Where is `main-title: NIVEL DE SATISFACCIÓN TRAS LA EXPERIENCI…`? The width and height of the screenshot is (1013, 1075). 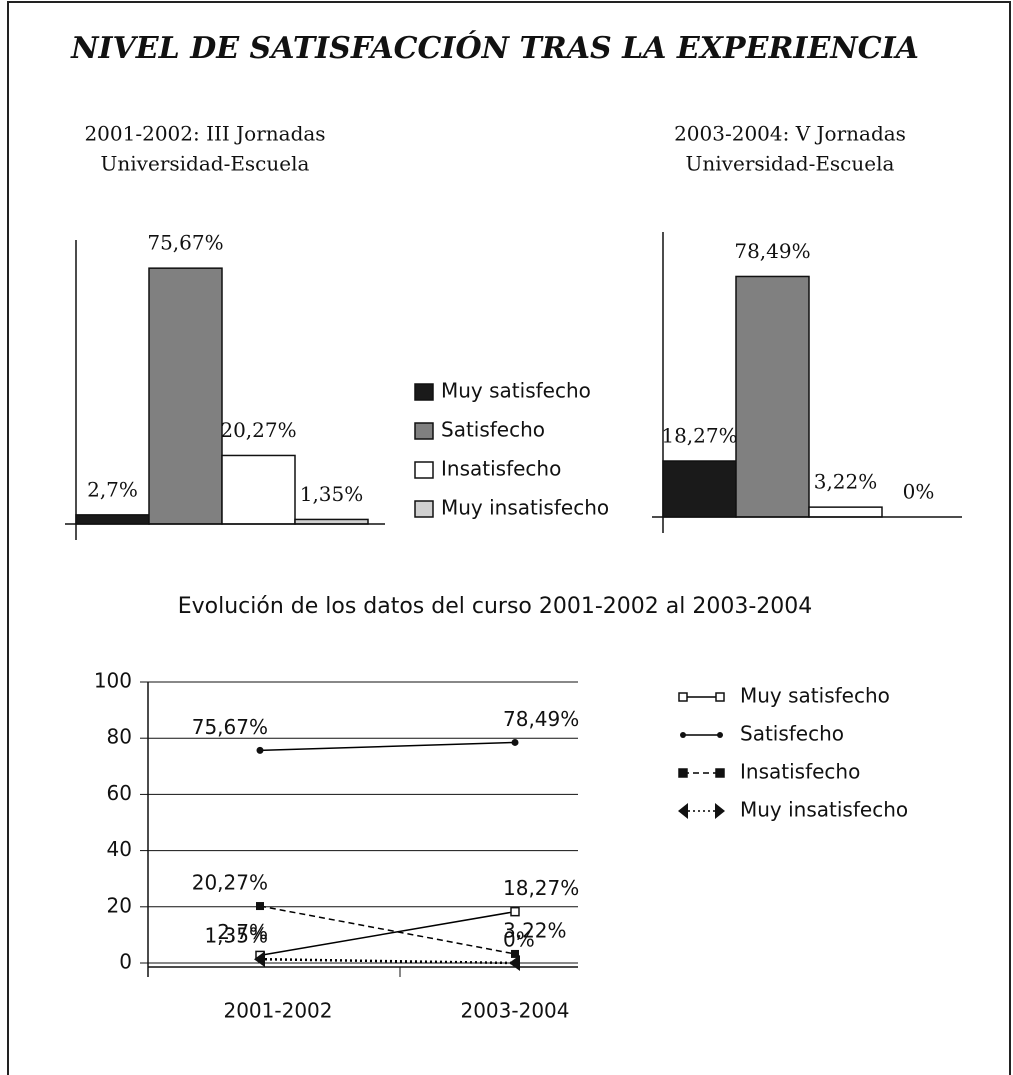 main-title: NIVEL DE SATISFACCIÓN TRAS LA EXPERIENCI… is located at coordinates (494, 48).